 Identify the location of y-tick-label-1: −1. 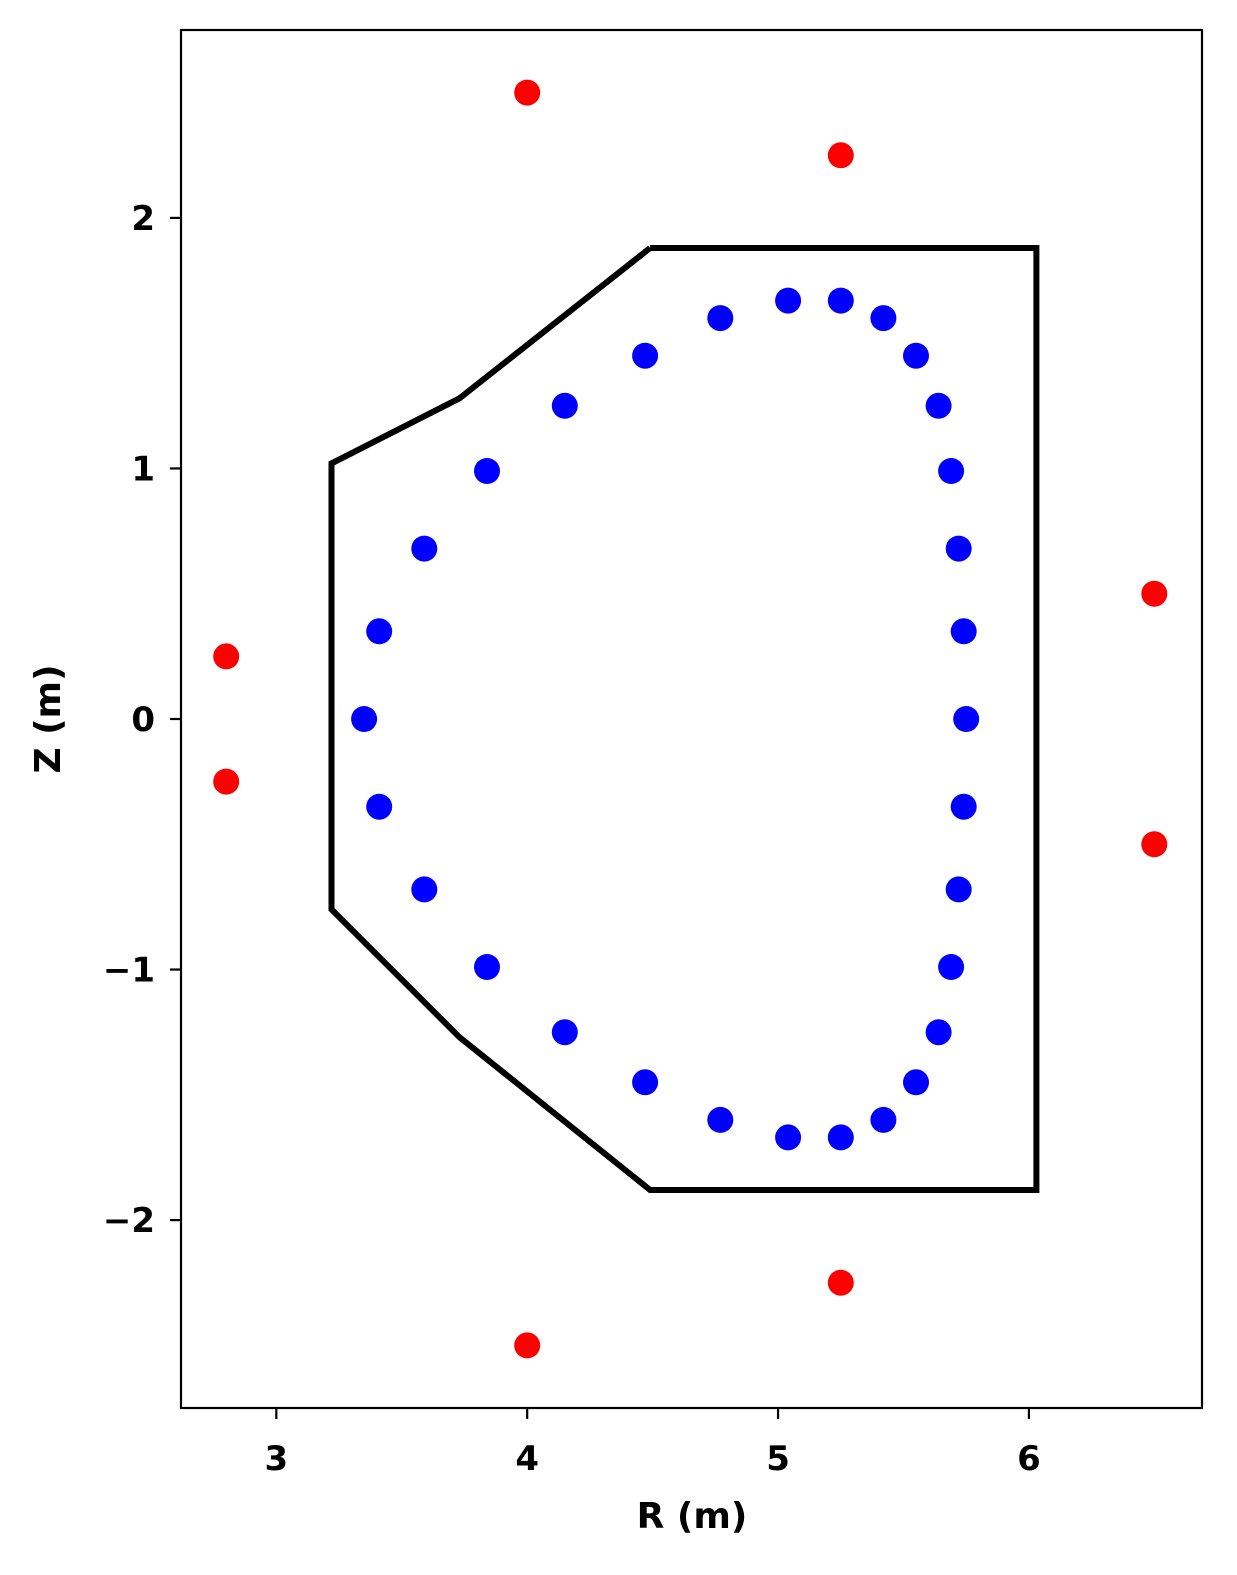
(129, 971).